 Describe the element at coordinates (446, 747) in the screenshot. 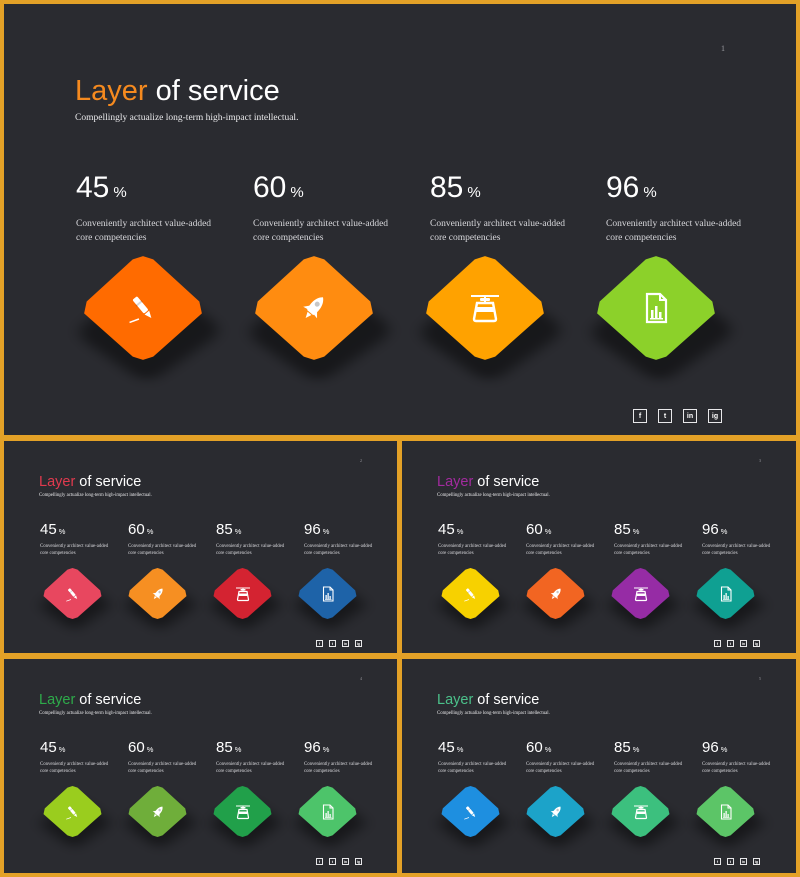

I see `stat-number: 45` at that location.